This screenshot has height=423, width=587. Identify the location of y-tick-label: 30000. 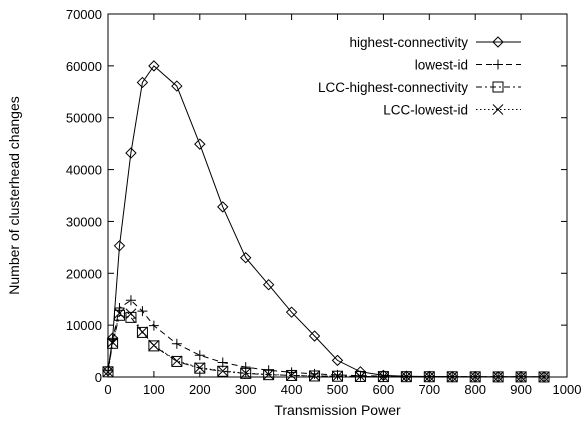
(84, 221).